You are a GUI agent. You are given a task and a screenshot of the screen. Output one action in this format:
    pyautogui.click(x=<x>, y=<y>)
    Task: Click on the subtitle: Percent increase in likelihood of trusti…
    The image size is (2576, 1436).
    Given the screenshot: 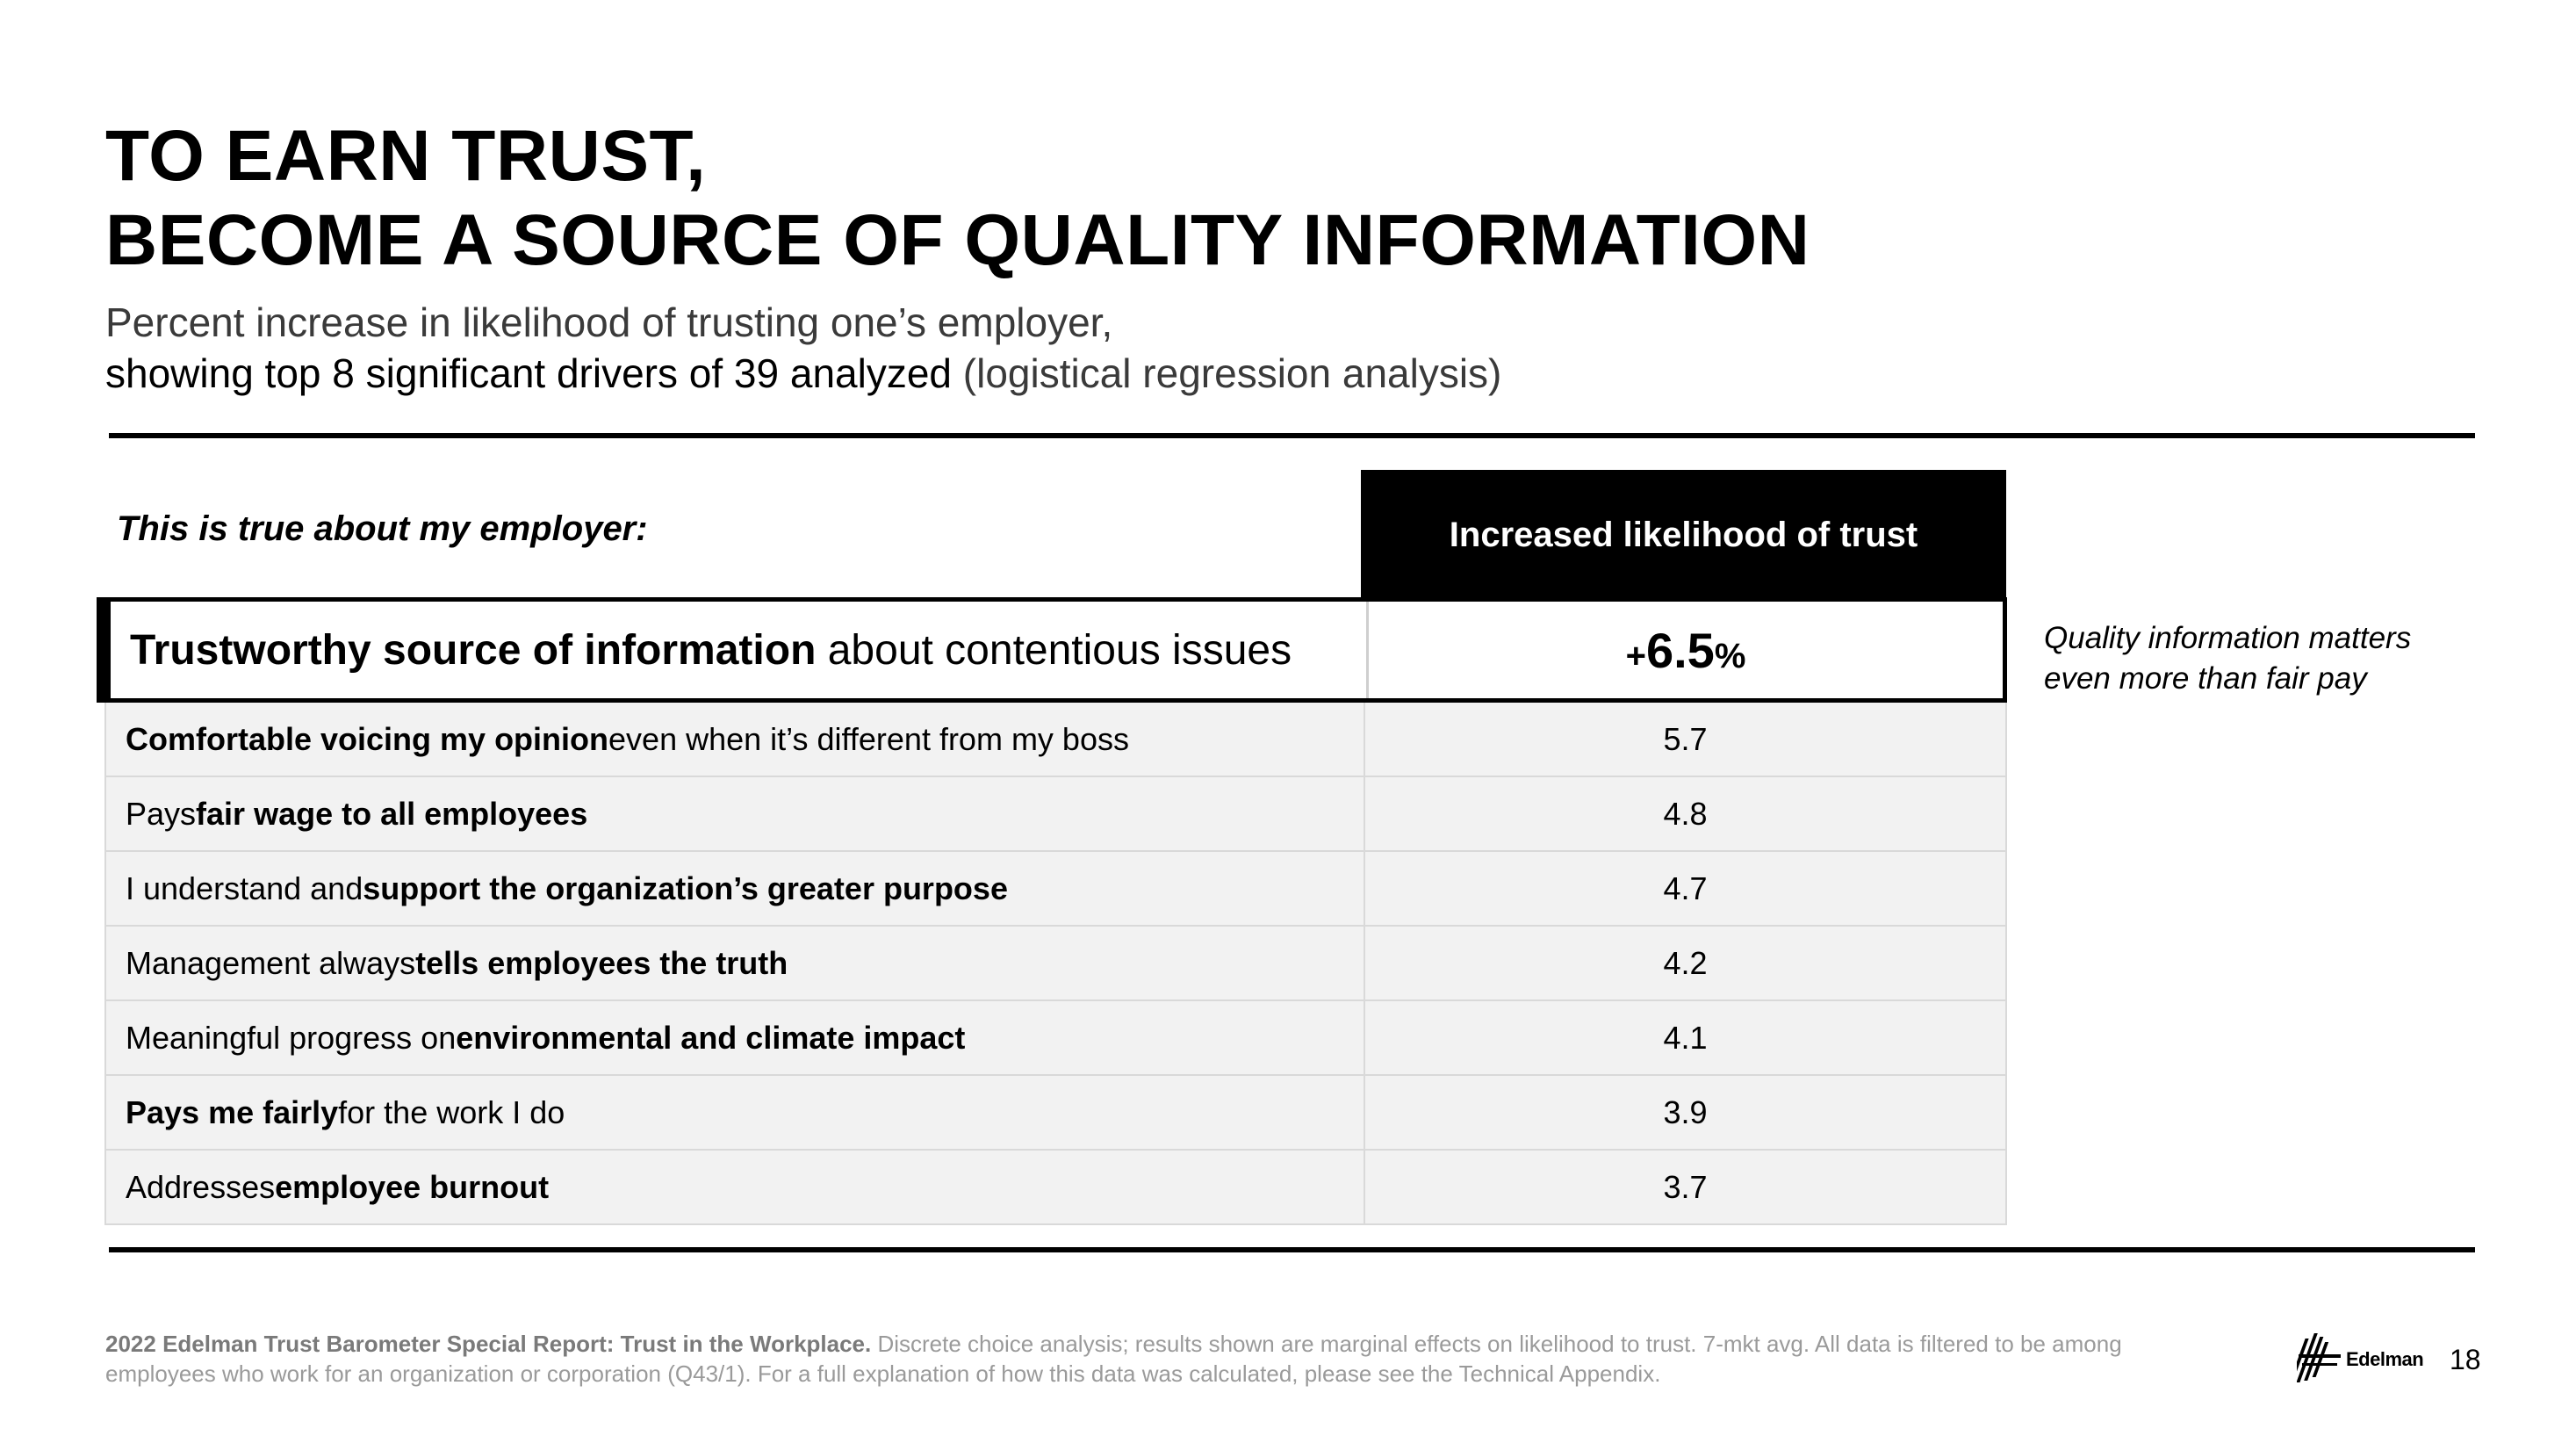 What is the action you would take?
    pyautogui.click(x=803, y=348)
    